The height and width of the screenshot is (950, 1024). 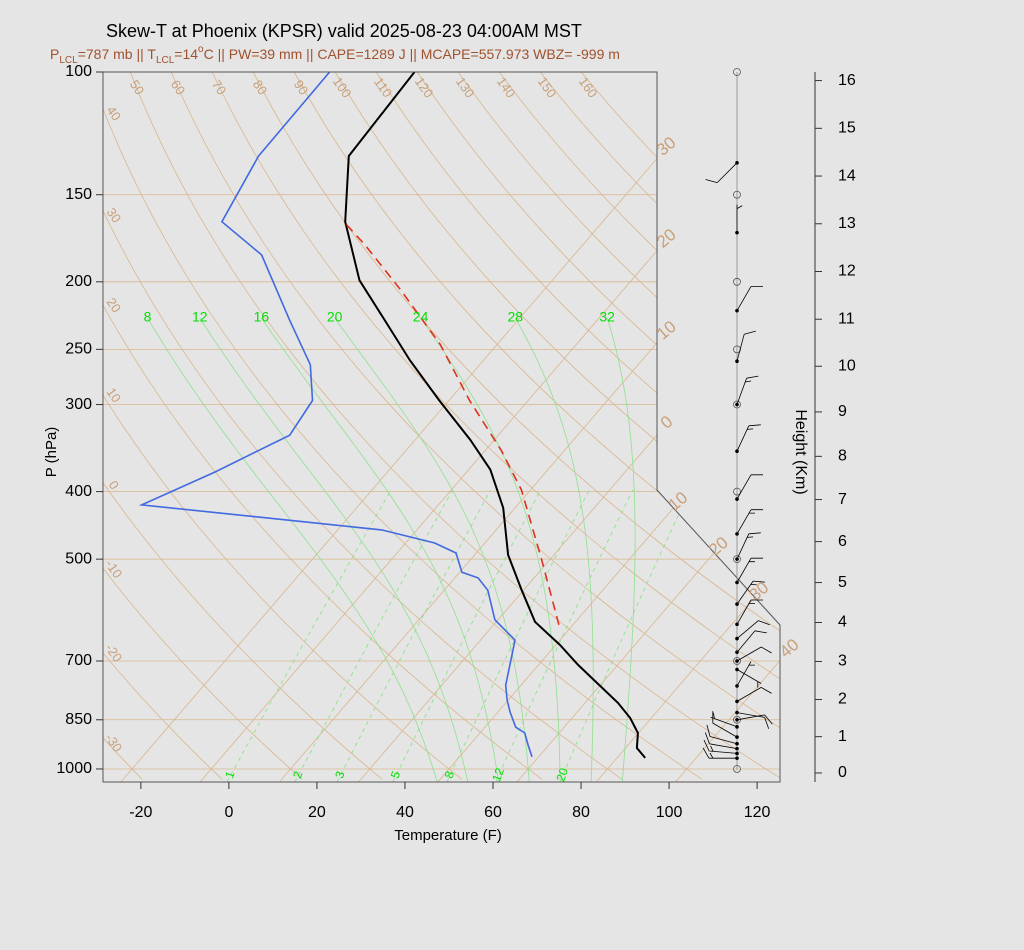 What do you see at coordinates (114, 215) in the screenshot?
I see `dry-adiabat-label: 30` at bounding box center [114, 215].